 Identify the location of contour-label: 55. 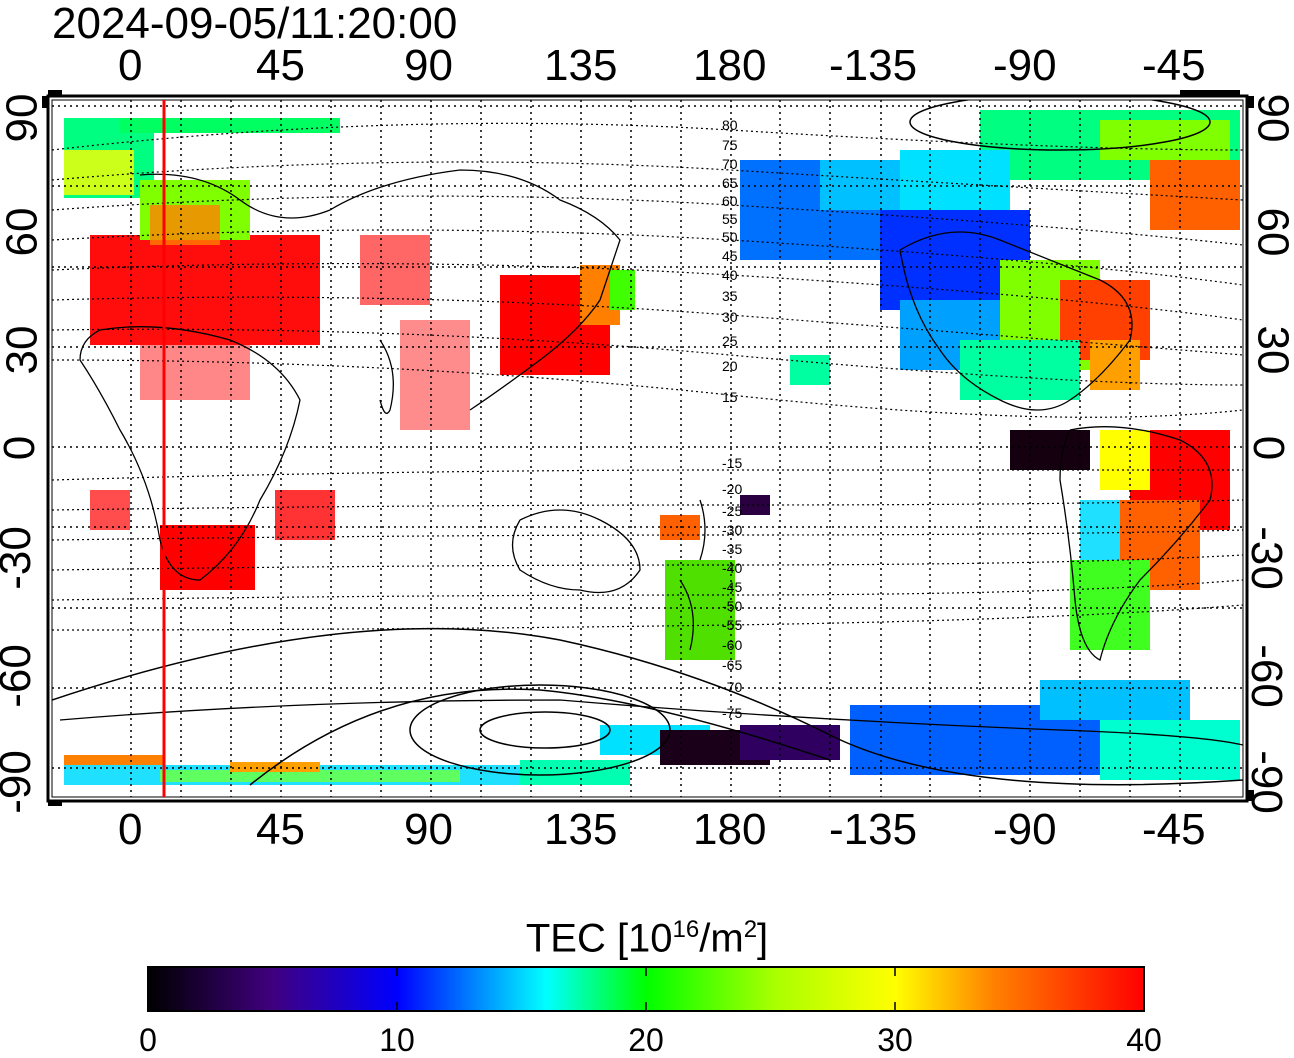
(730, 219).